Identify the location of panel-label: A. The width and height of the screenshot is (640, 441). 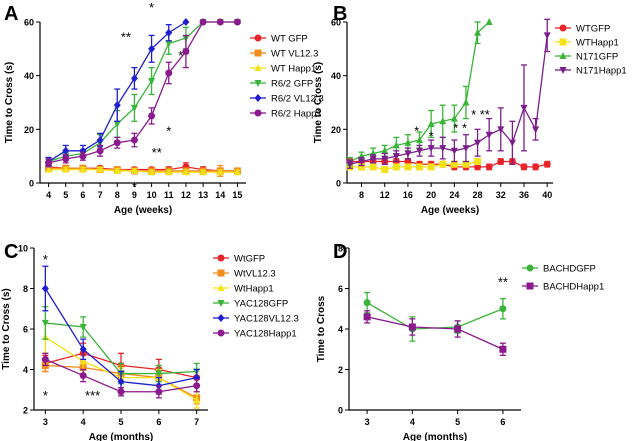
(11, 14).